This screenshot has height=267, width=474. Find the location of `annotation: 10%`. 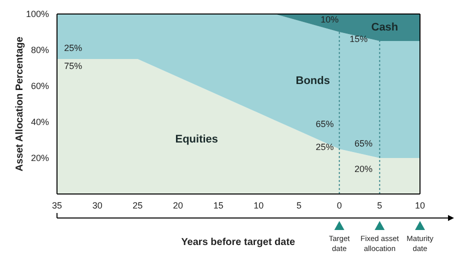

annotation: 10% is located at coordinates (329, 19).